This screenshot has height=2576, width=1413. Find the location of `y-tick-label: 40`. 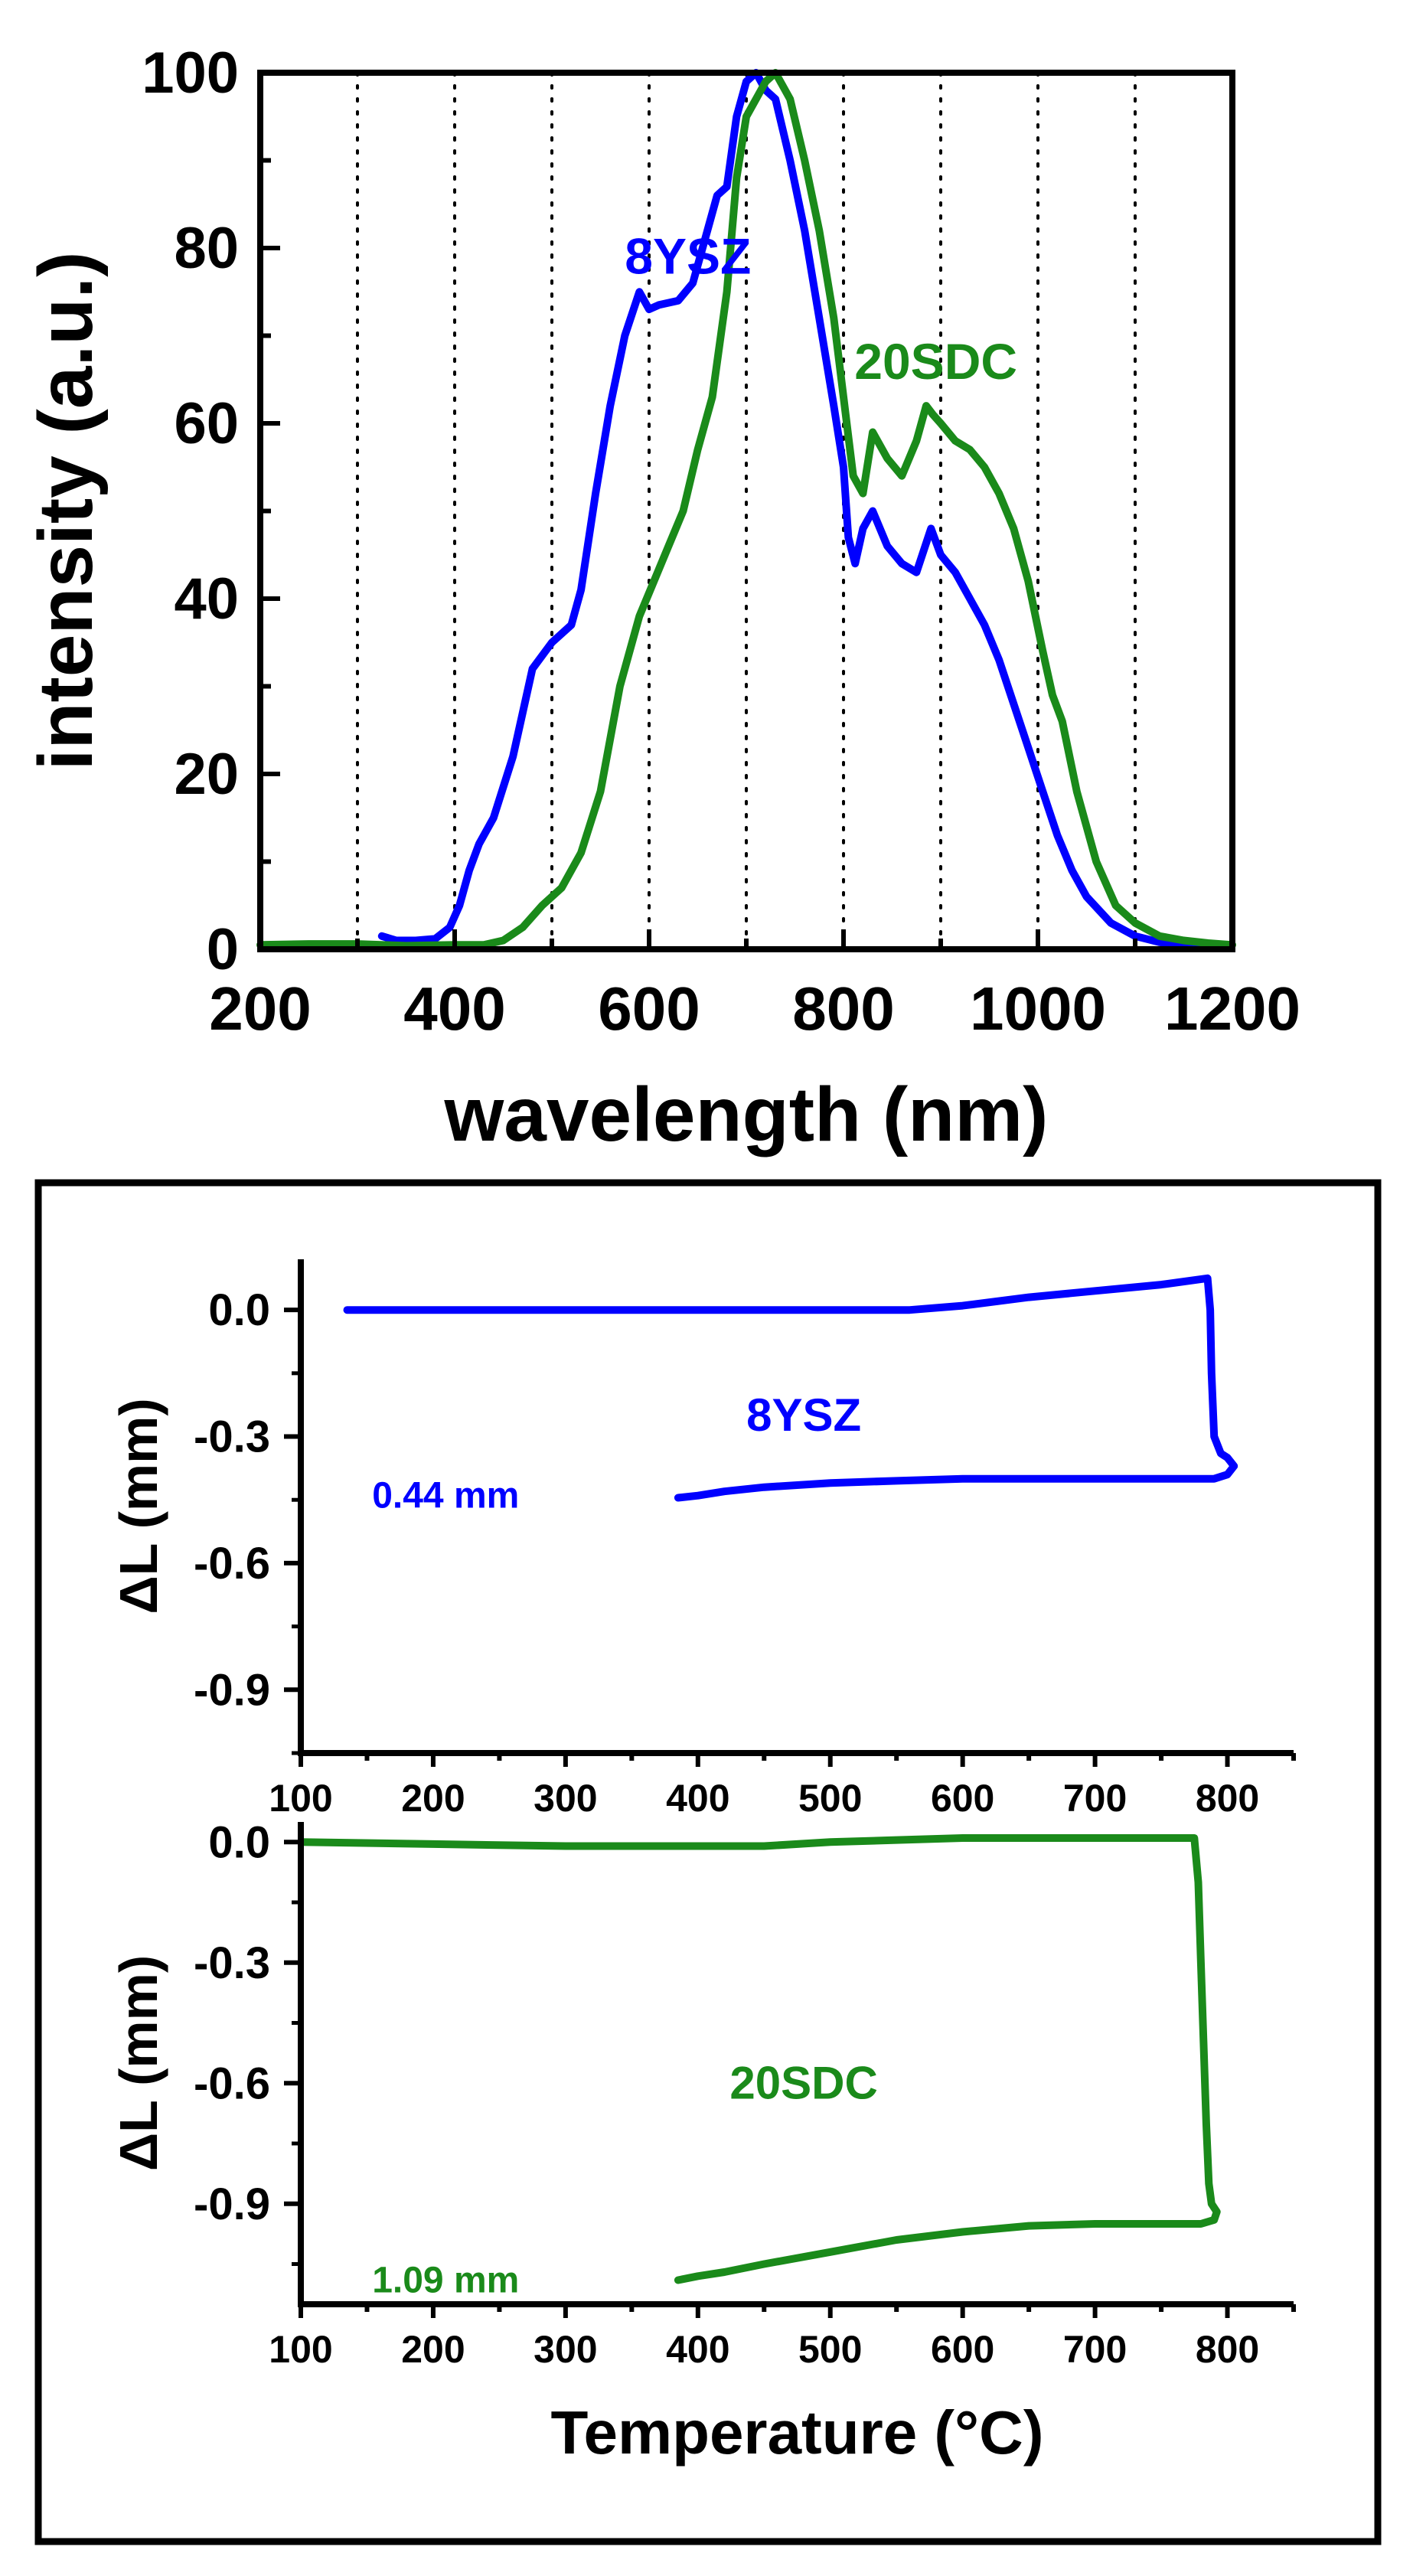

y-tick-label: 40 is located at coordinates (206, 599).